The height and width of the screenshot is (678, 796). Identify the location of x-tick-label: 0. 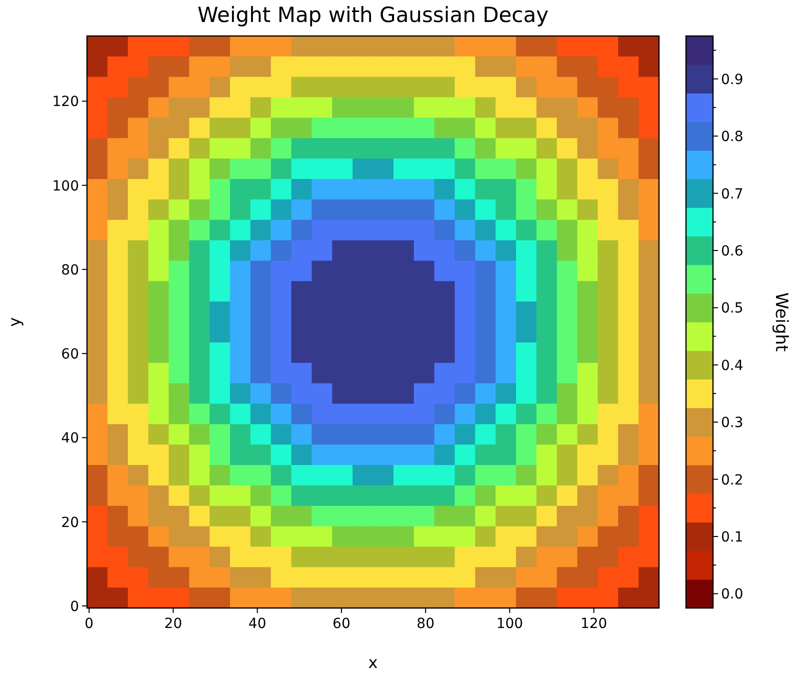
(89, 624).